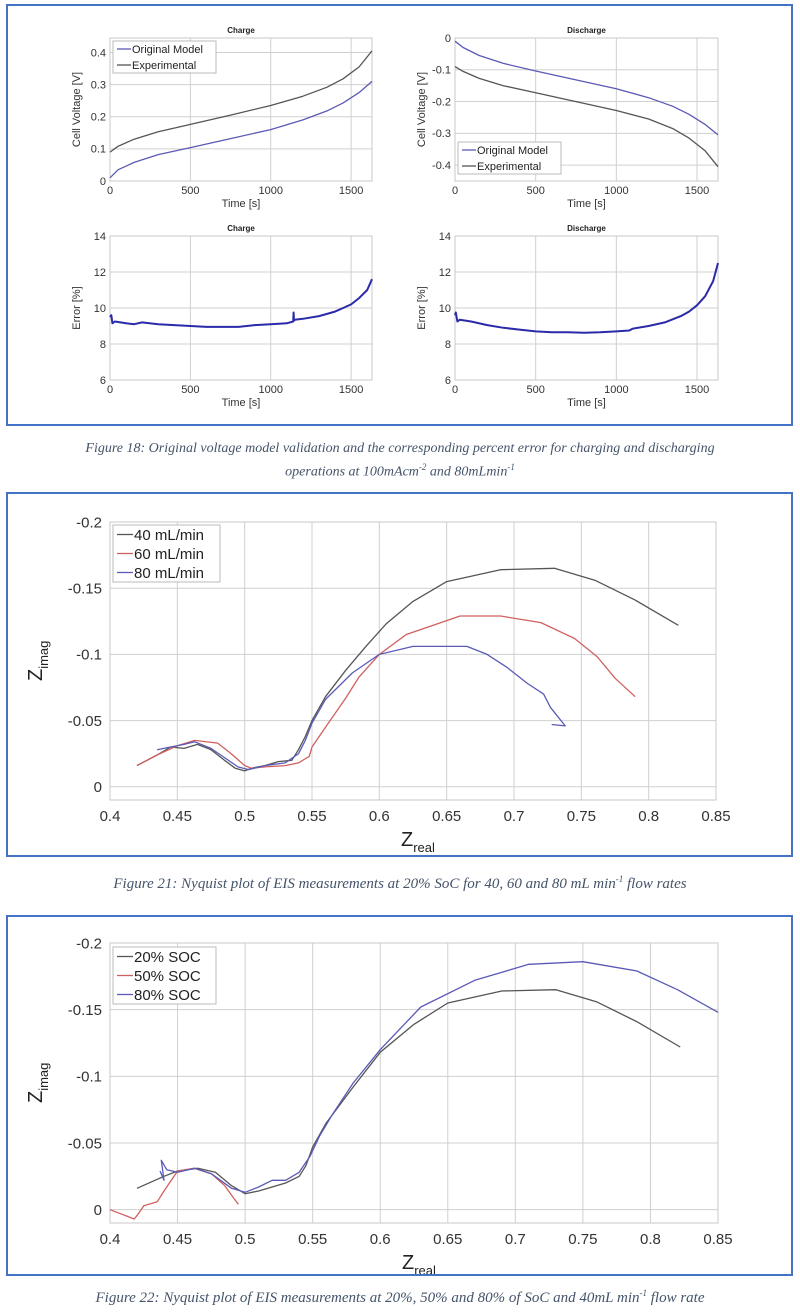  Describe the element at coordinates (655, 884) in the screenshot. I see `caption-text: flow rates` at that location.